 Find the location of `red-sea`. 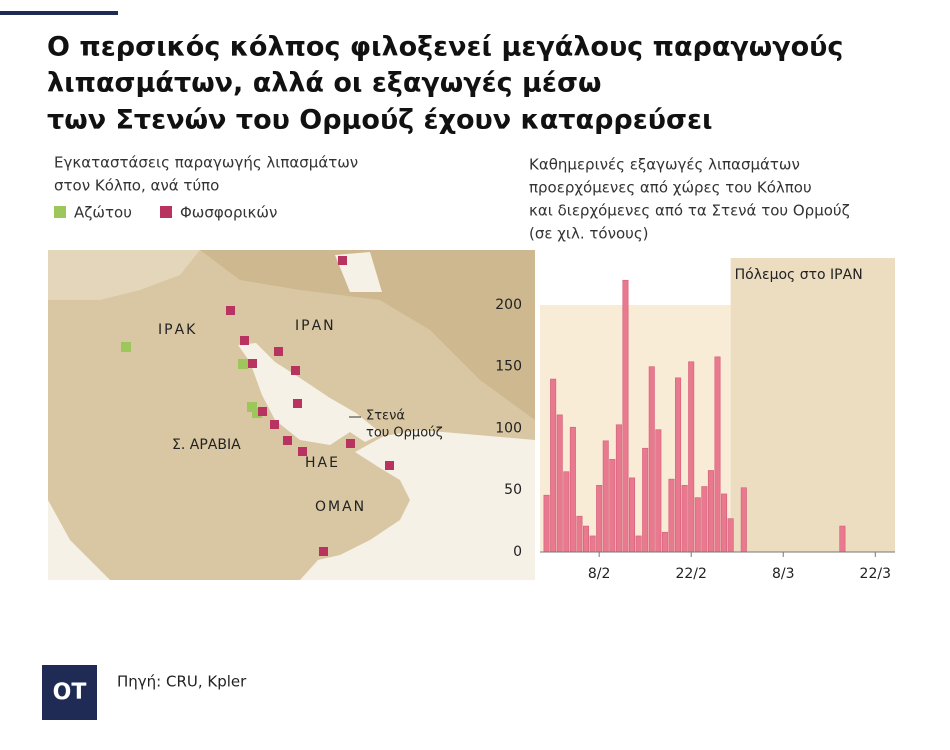

red-sea is located at coordinates (79, 540).